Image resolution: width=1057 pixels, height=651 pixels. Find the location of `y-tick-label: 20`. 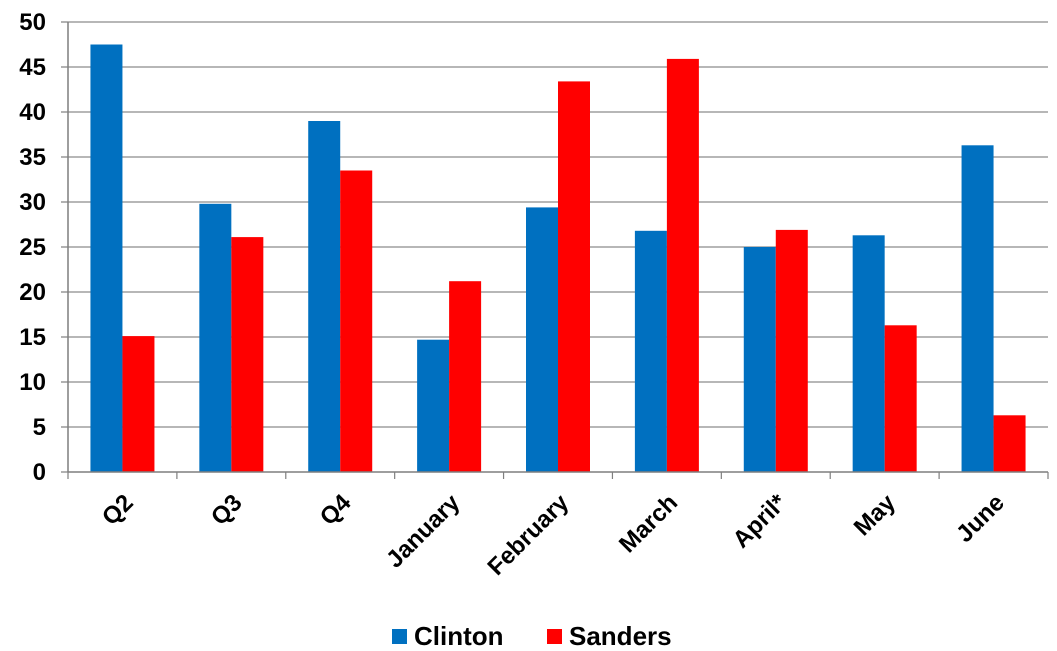

y-tick-label: 20 is located at coordinates (32, 292).